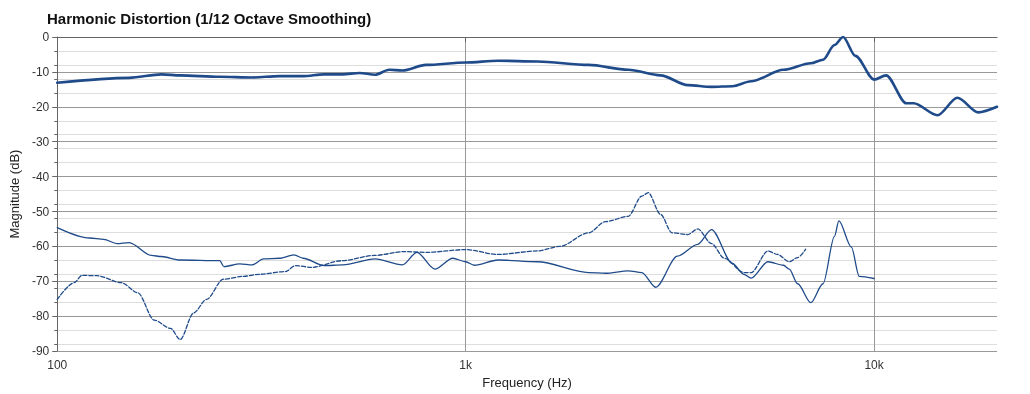  I want to click on y-tick-label: -20, so click(40, 106).